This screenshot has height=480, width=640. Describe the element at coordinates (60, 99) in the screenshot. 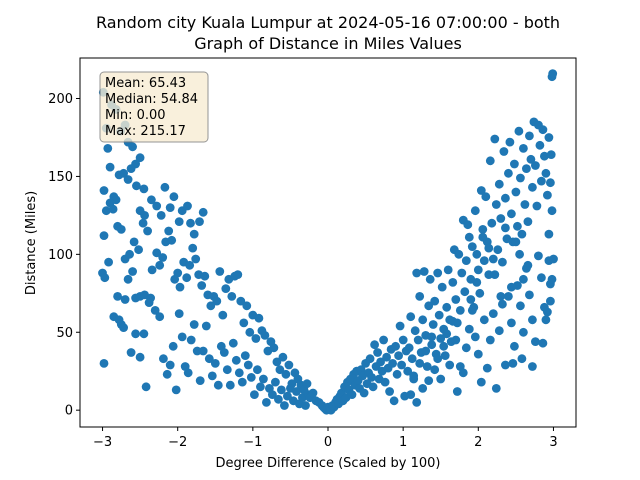

I see `y-tick-label: 200` at that location.